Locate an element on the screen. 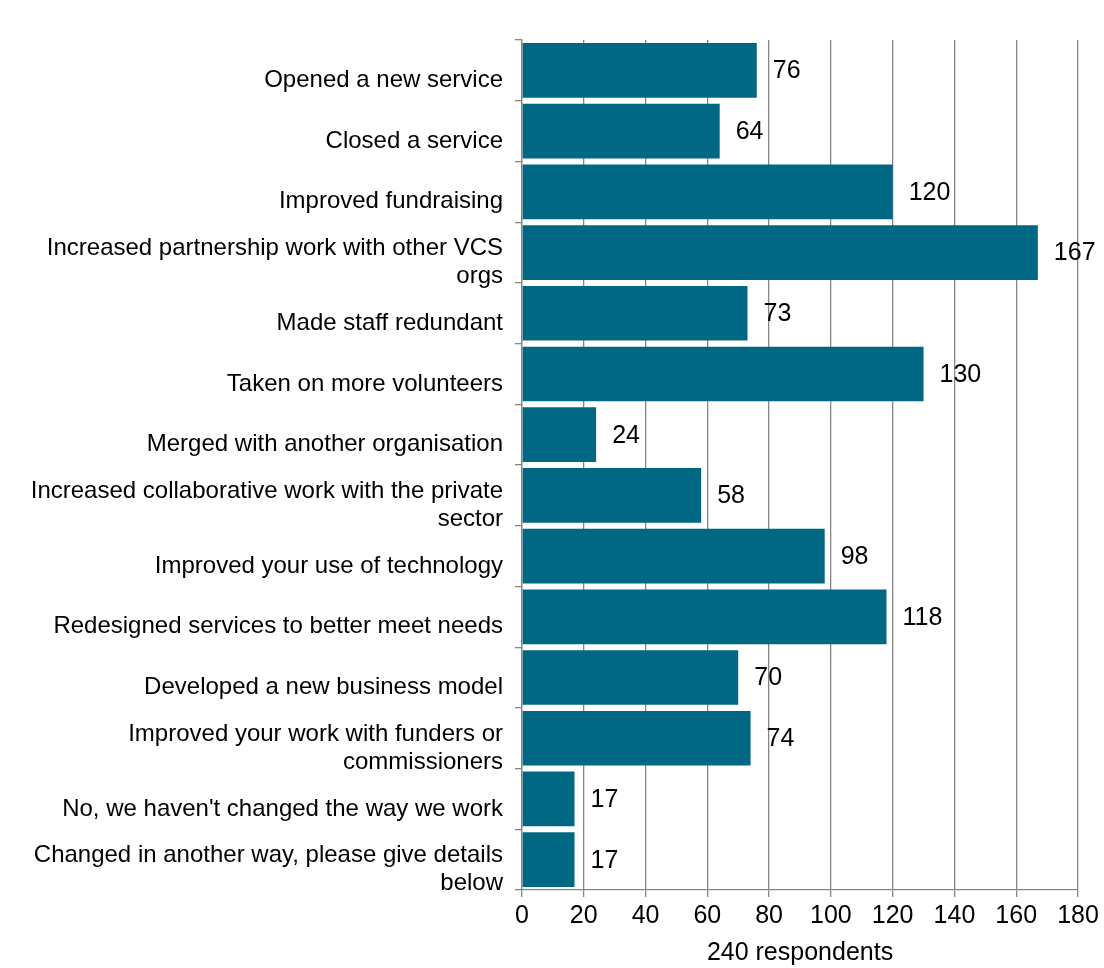  data-label: 70 is located at coordinates (768, 676).